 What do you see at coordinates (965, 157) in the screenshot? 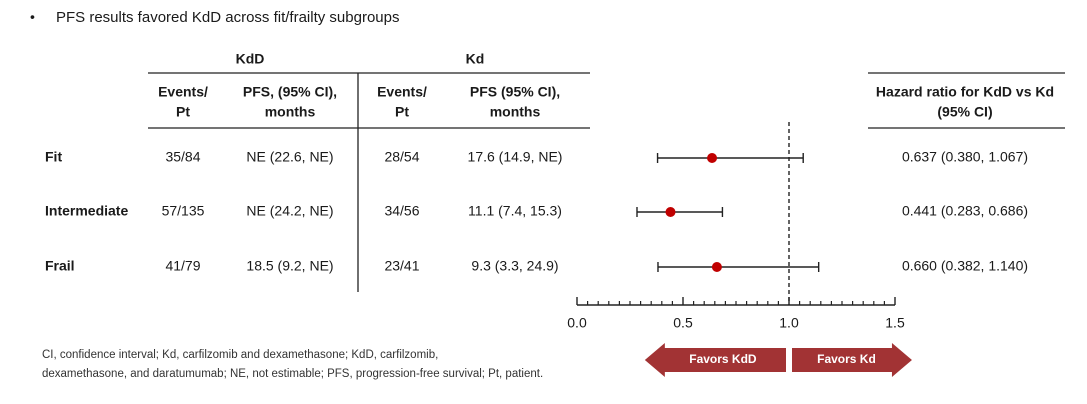
I see `hr-label: 0.637 (0.380, 1.067)` at bounding box center [965, 157].